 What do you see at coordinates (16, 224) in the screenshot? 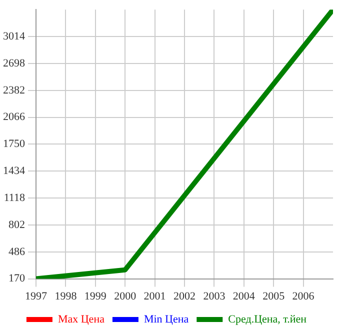
I see `y-tick-label: 802` at bounding box center [16, 224].